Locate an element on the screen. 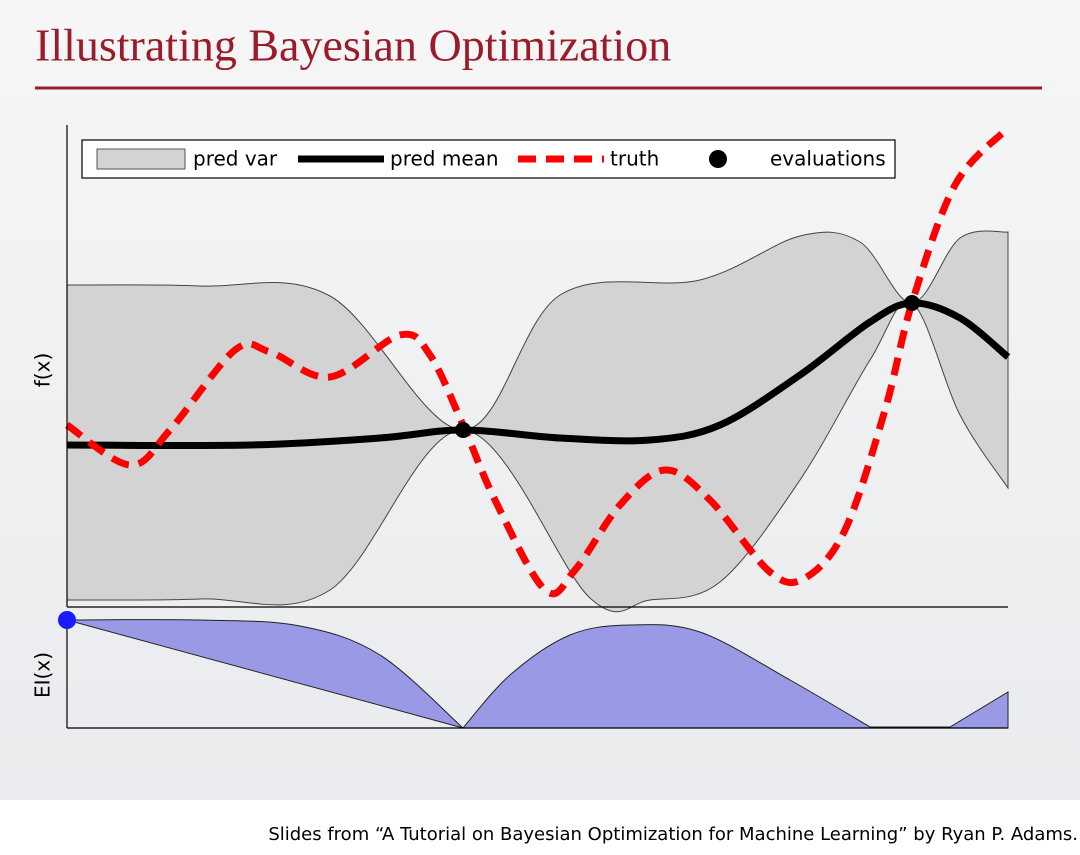 The height and width of the screenshot is (855, 1080). legend-label: pred var is located at coordinates (235, 159).